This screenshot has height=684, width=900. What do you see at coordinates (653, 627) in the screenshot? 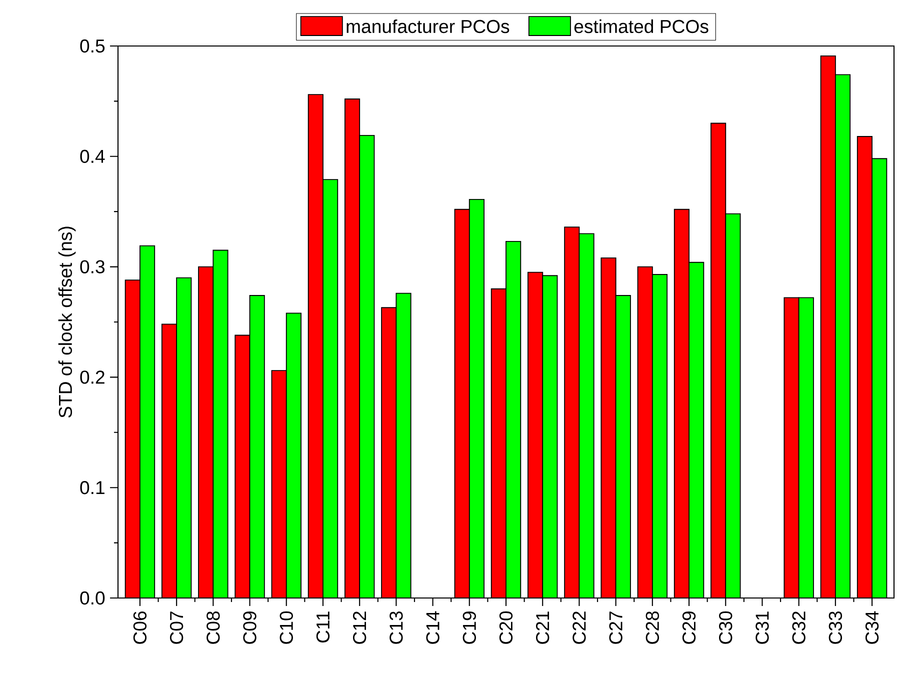
I see `x-tick-label: C28` at bounding box center [653, 627].